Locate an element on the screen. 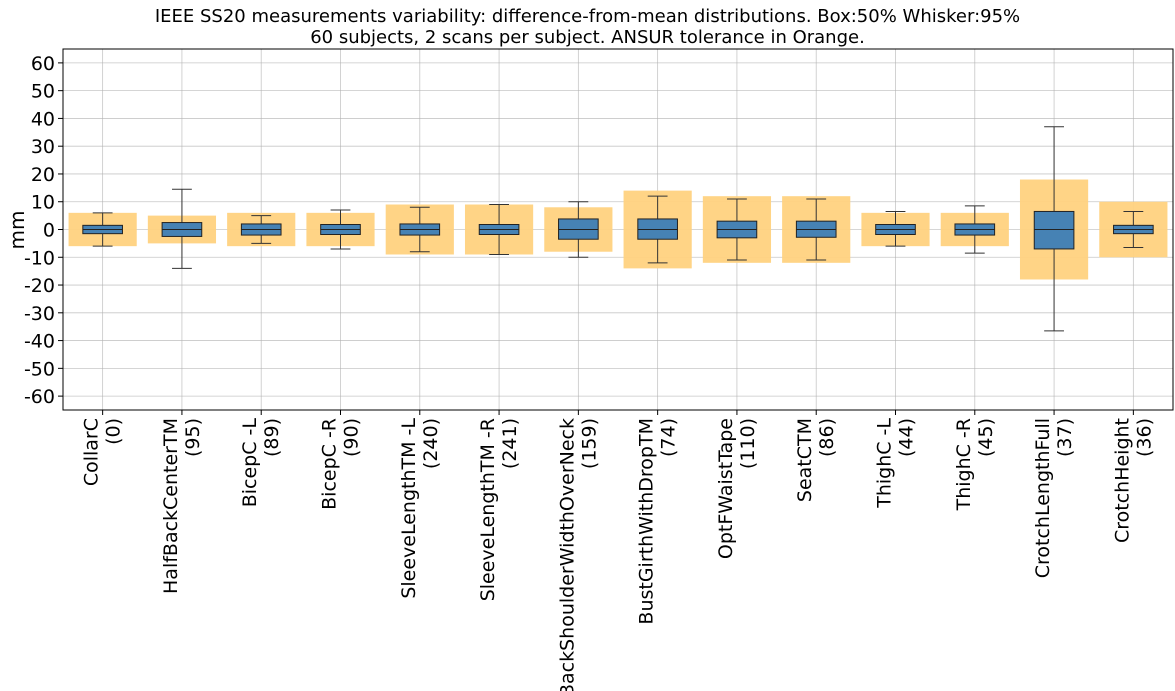 Image resolution: width=1175 pixels, height=691 pixels. y-tick-label: -10 is located at coordinates (39, 258).